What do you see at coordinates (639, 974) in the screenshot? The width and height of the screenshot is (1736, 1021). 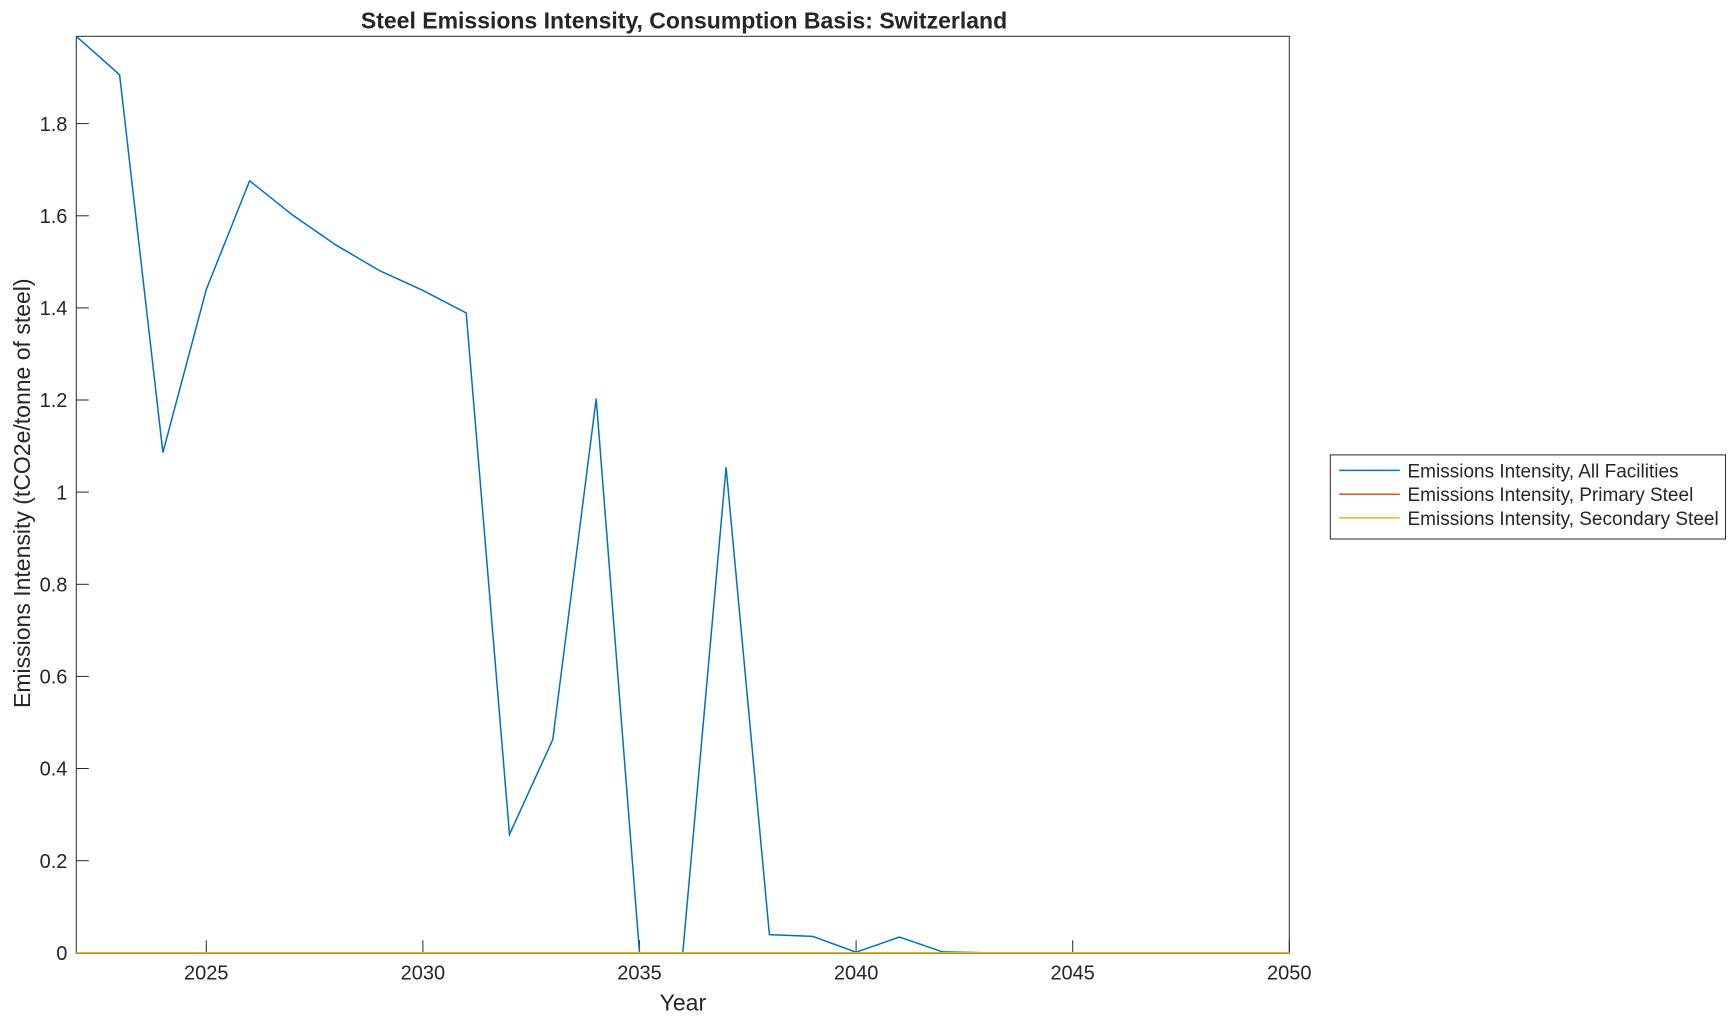 I see `svg-text: 2035` at bounding box center [639, 974].